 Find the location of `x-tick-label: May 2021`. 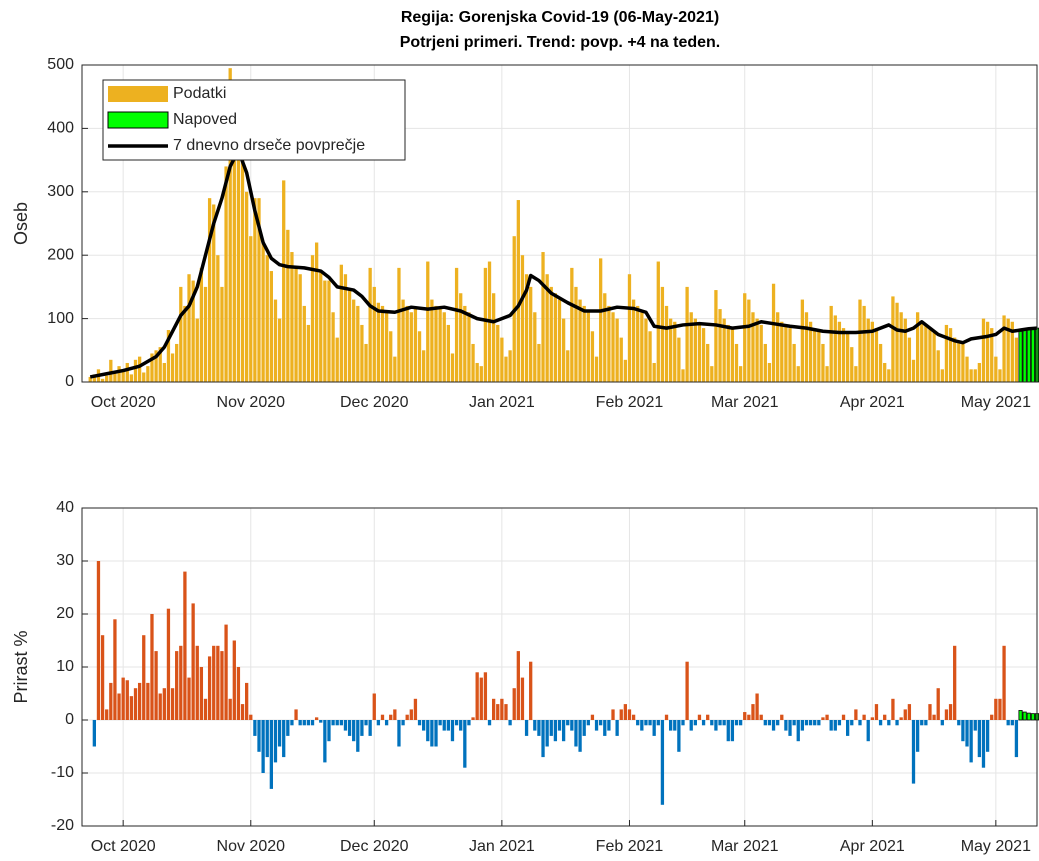

x-tick-label: May 2021 is located at coordinates (996, 846).